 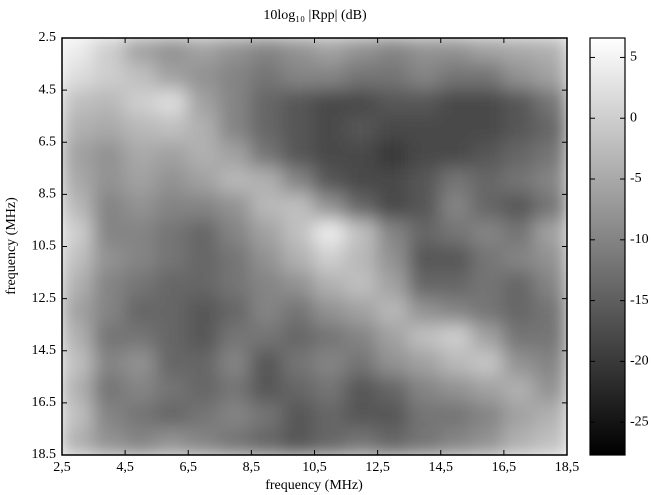 I want to click on y-axis-label: frequency (MHz), so click(x=11, y=246).